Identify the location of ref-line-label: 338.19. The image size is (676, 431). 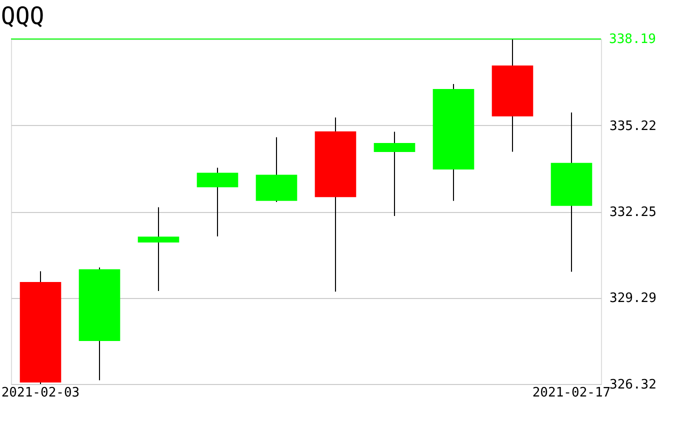
(632, 39).